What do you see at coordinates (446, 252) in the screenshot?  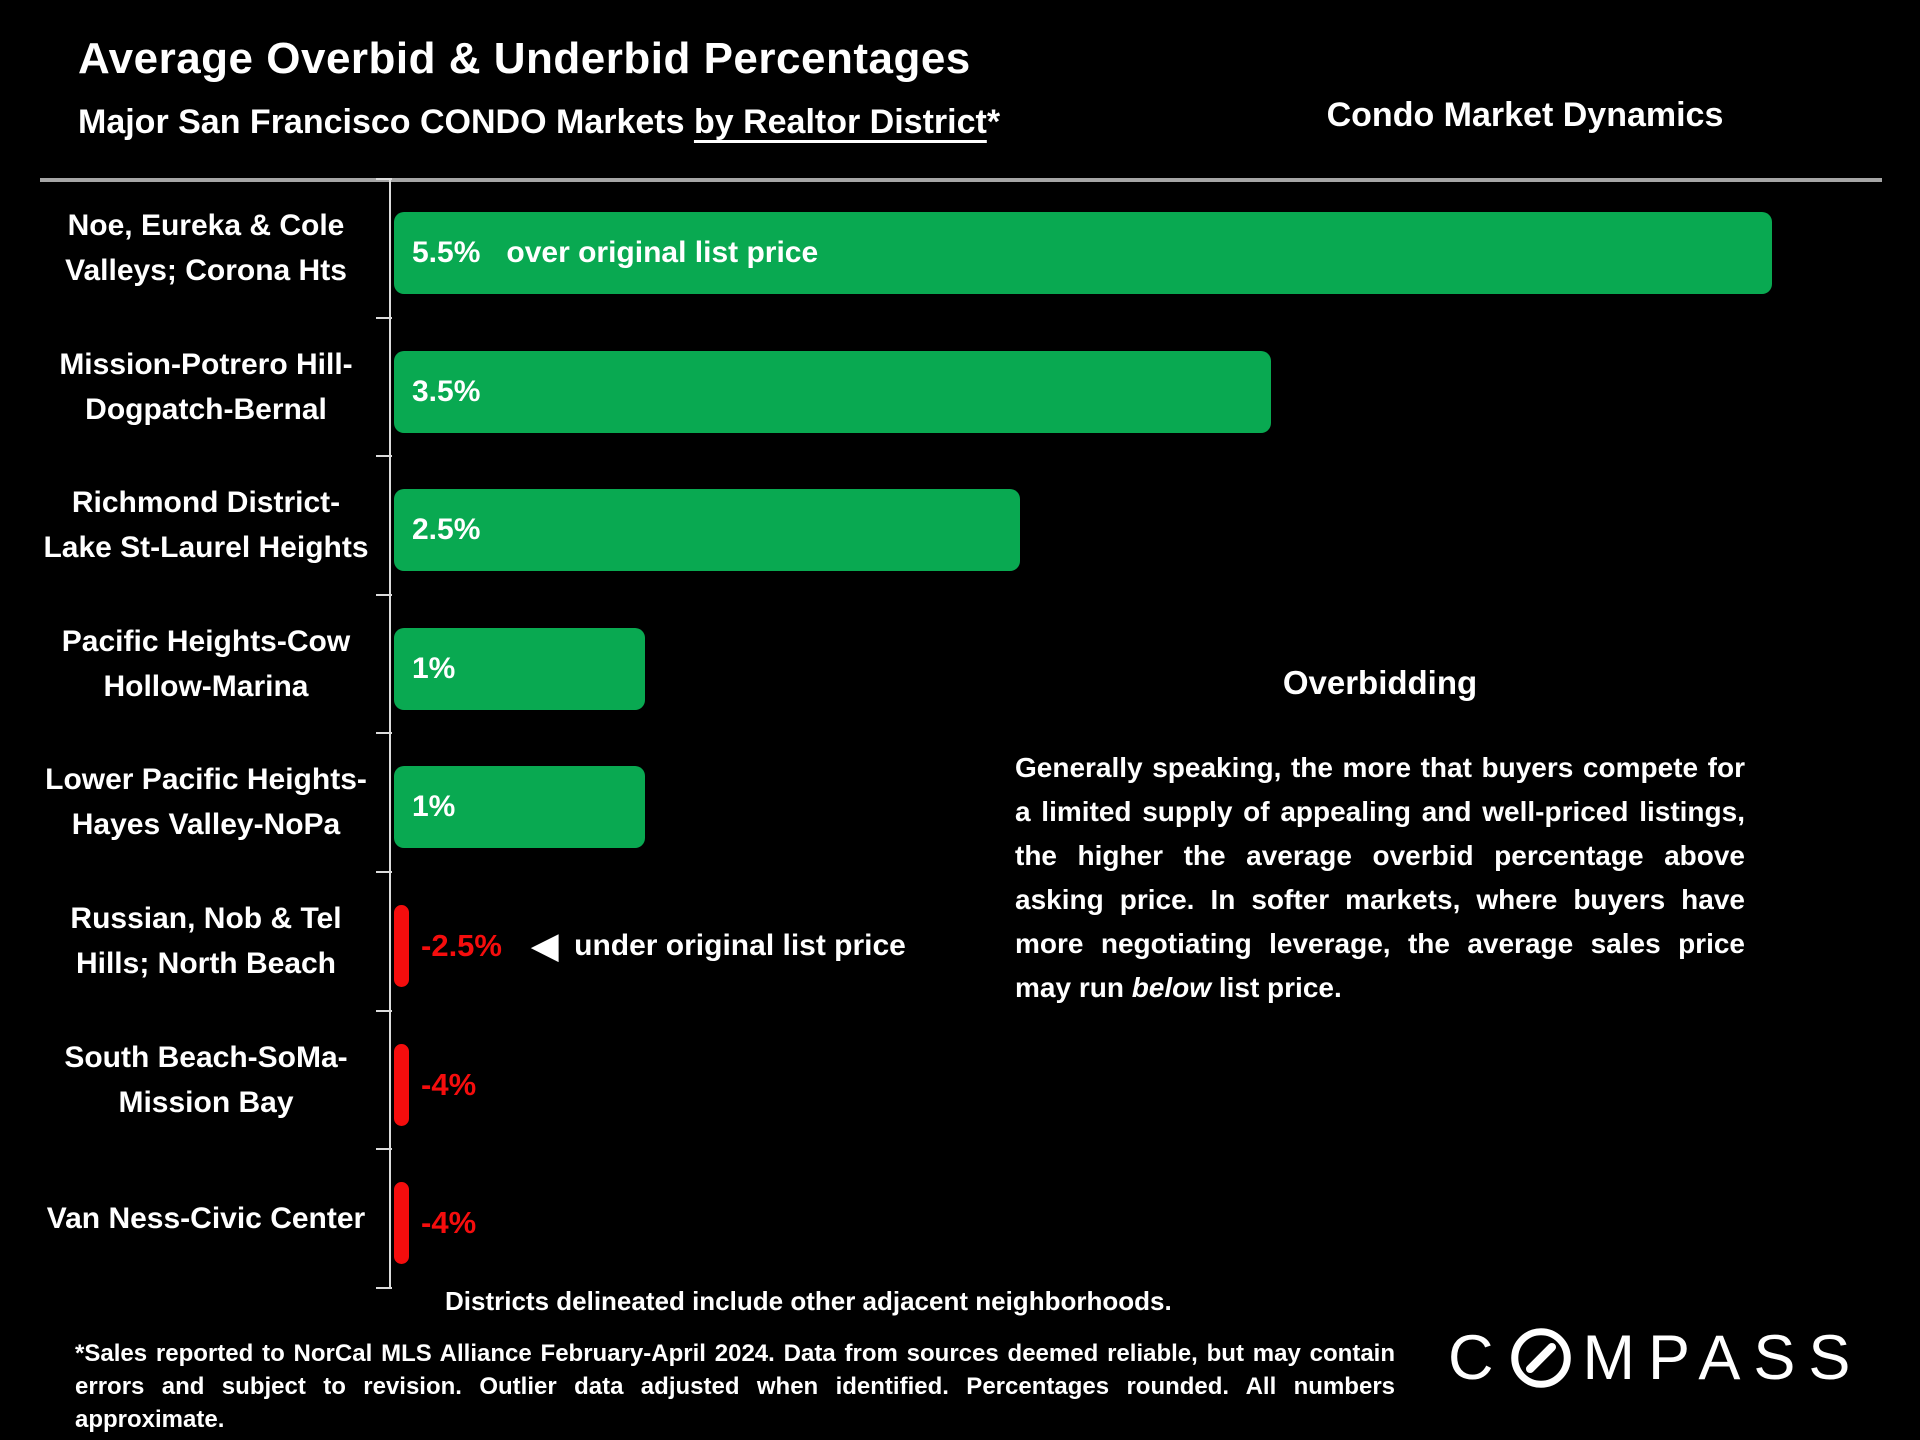 I see `bar-value-label: 5.5%` at bounding box center [446, 252].